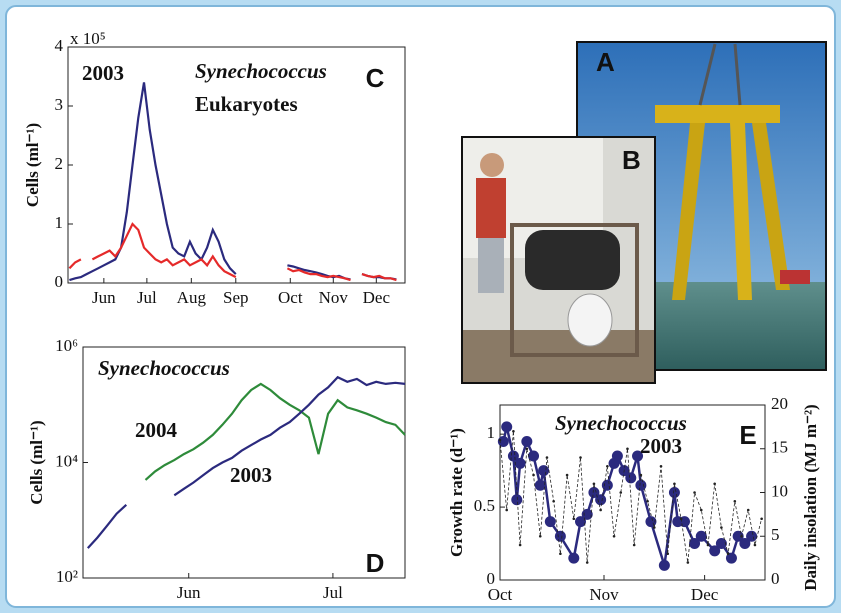  What do you see at coordinates (604, 594) in the screenshot?
I see `x-tick-label: Nov` at bounding box center [604, 594].